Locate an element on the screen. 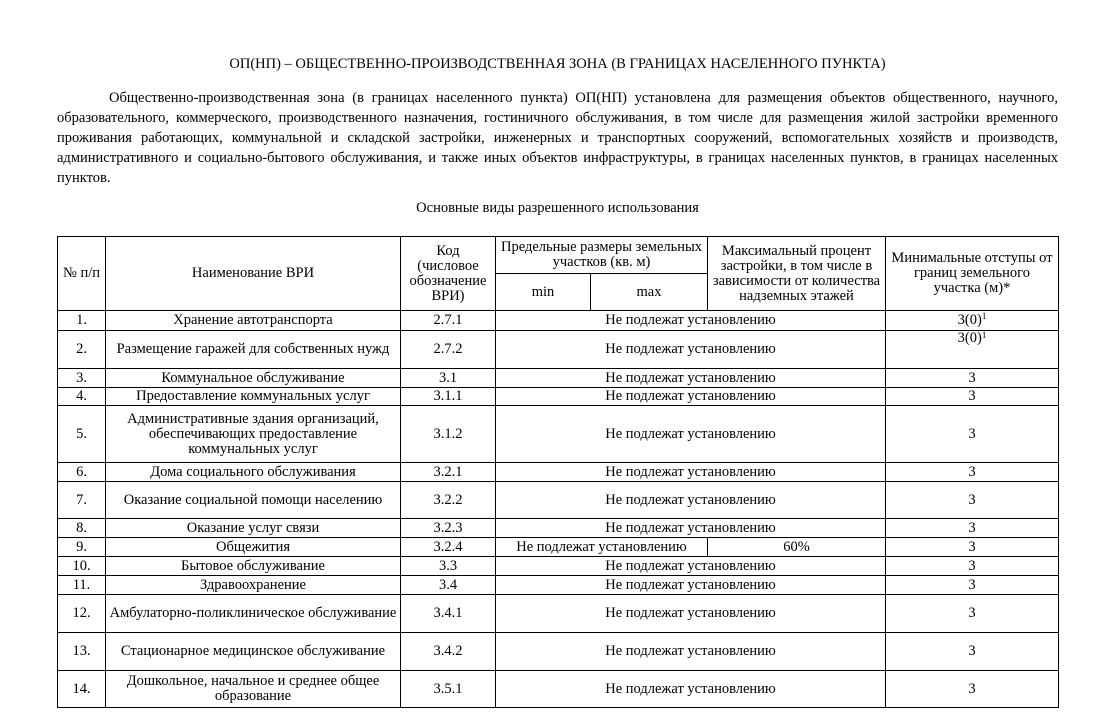 The height and width of the screenshot is (720, 1115). row-num: 9. is located at coordinates (81, 547).